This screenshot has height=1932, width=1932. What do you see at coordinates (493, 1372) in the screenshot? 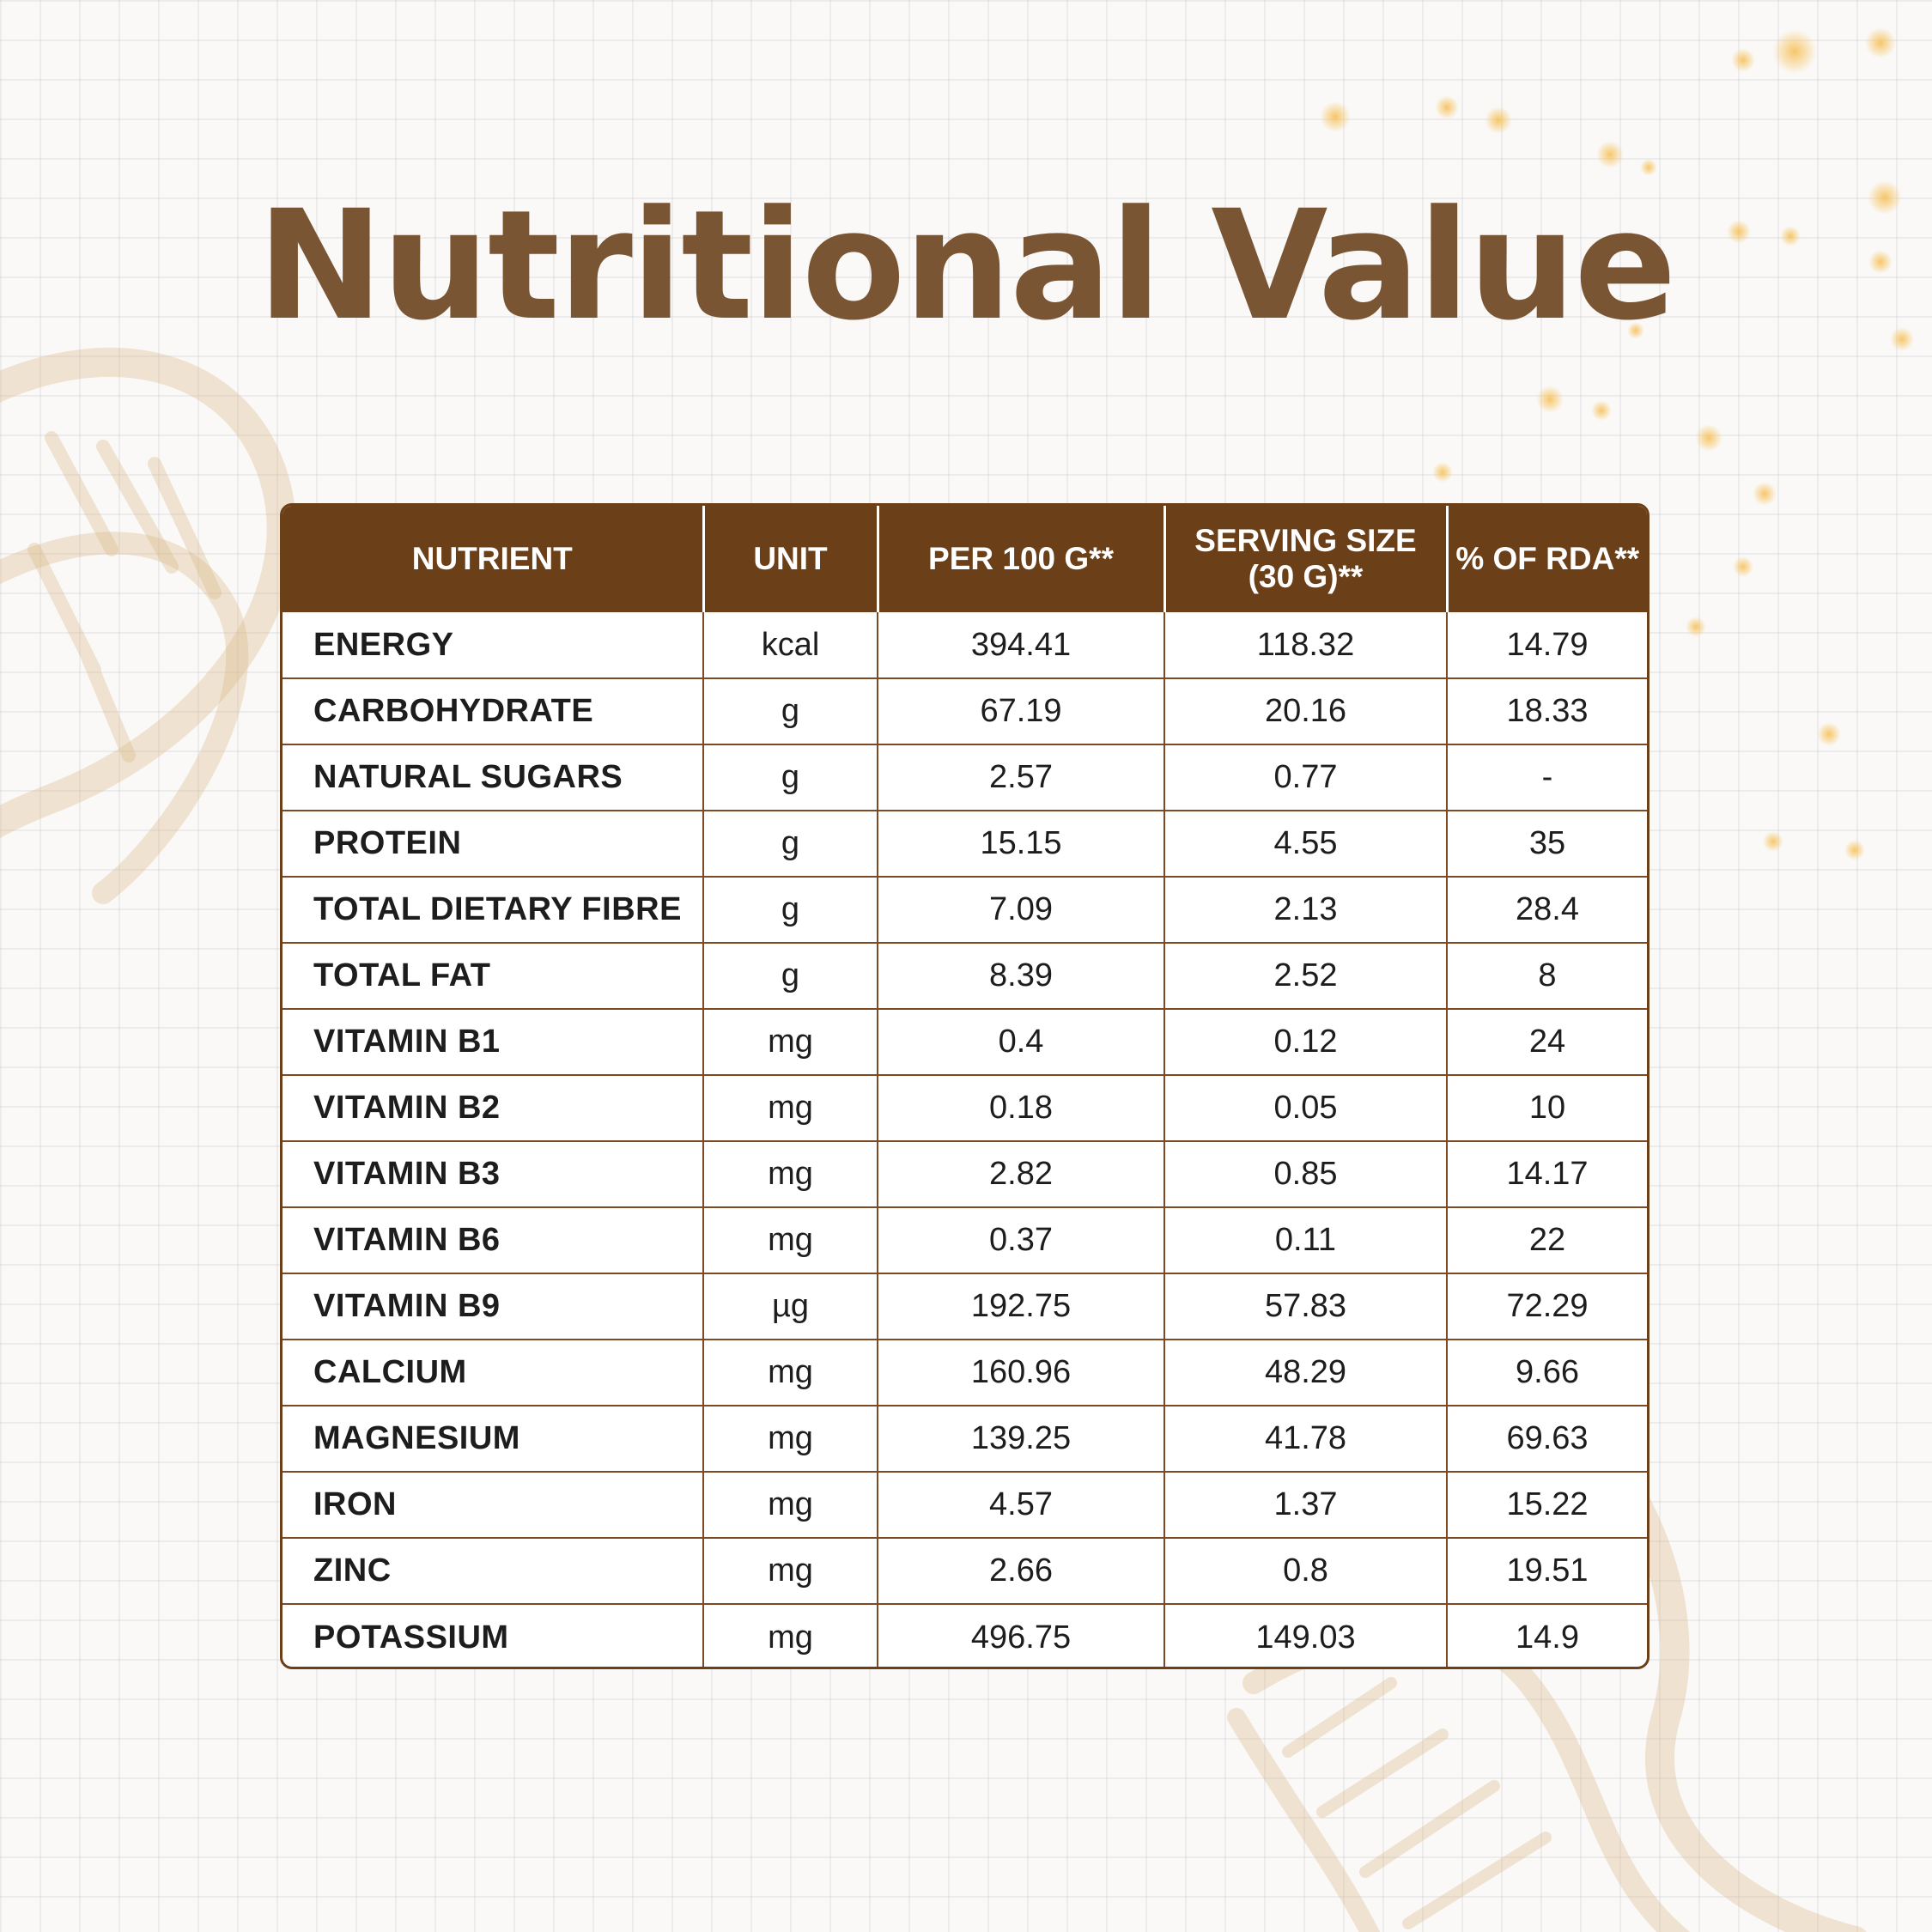
I see `nutrient-name: CALCIUM` at bounding box center [493, 1372].